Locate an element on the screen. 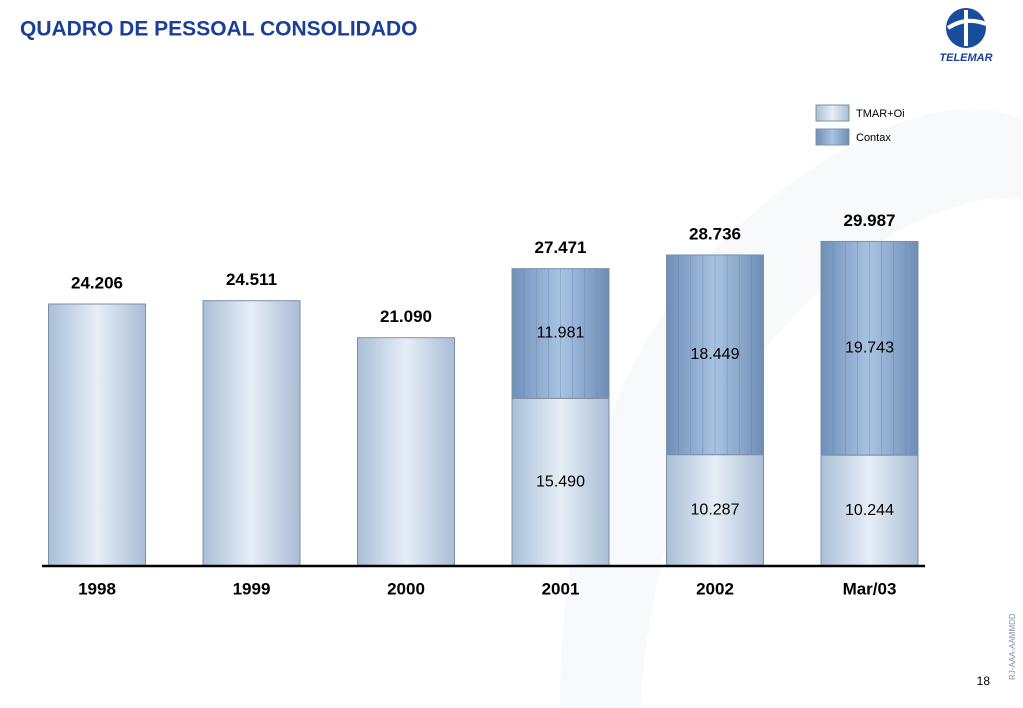 Image resolution: width=1023 pixels, height=708 pixels. total-label: 21.090 is located at coordinates (406, 316).